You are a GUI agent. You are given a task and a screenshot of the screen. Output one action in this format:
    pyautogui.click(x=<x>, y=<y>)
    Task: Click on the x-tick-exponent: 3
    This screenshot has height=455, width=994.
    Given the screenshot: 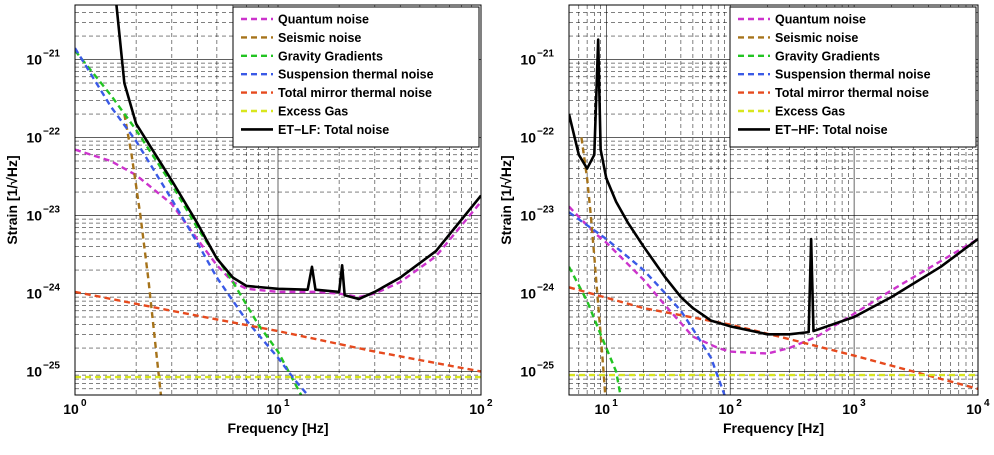 What is the action you would take?
    pyautogui.click(x=863, y=403)
    